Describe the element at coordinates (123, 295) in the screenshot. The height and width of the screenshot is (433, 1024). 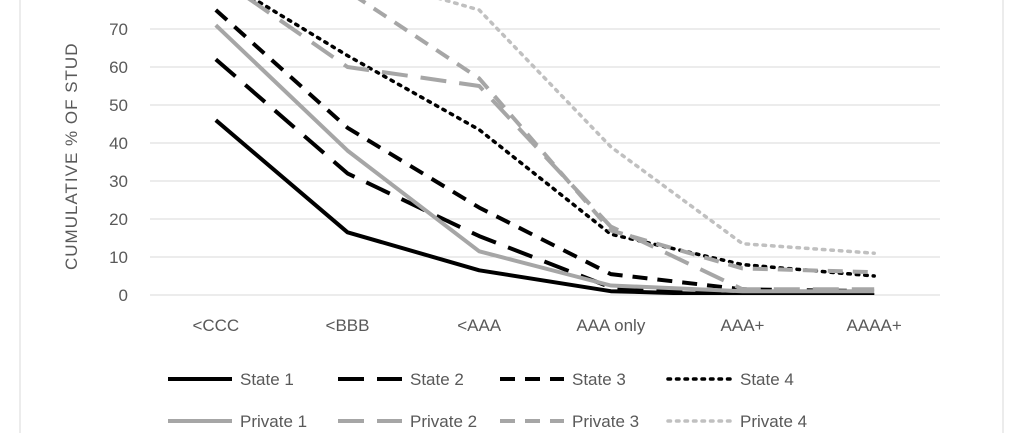
I see `y-tick-label: 0` at that location.